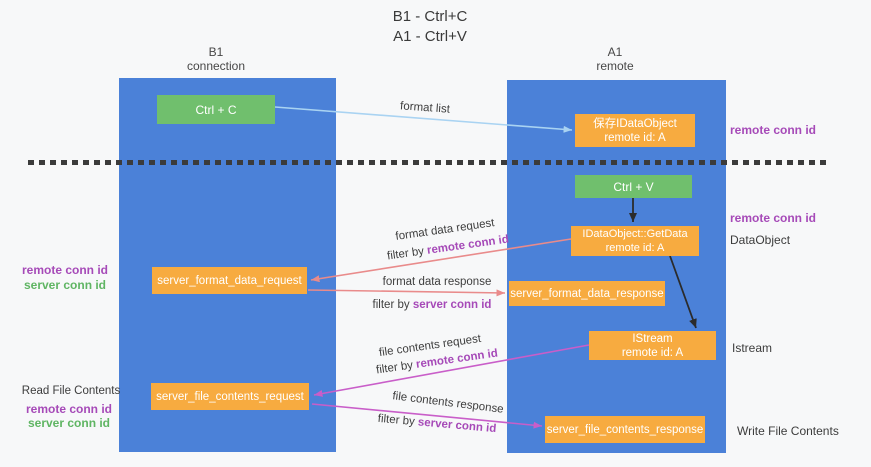  What do you see at coordinates (216, 52) in the screenshot?
I see `lane-b1-name: B1` at bounding box center [216, 52].